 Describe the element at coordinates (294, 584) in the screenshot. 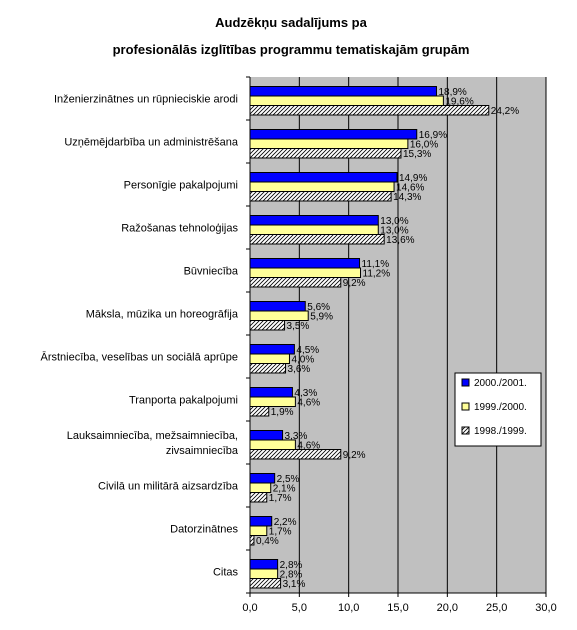

I see `data-label: 3,1%` at that location.